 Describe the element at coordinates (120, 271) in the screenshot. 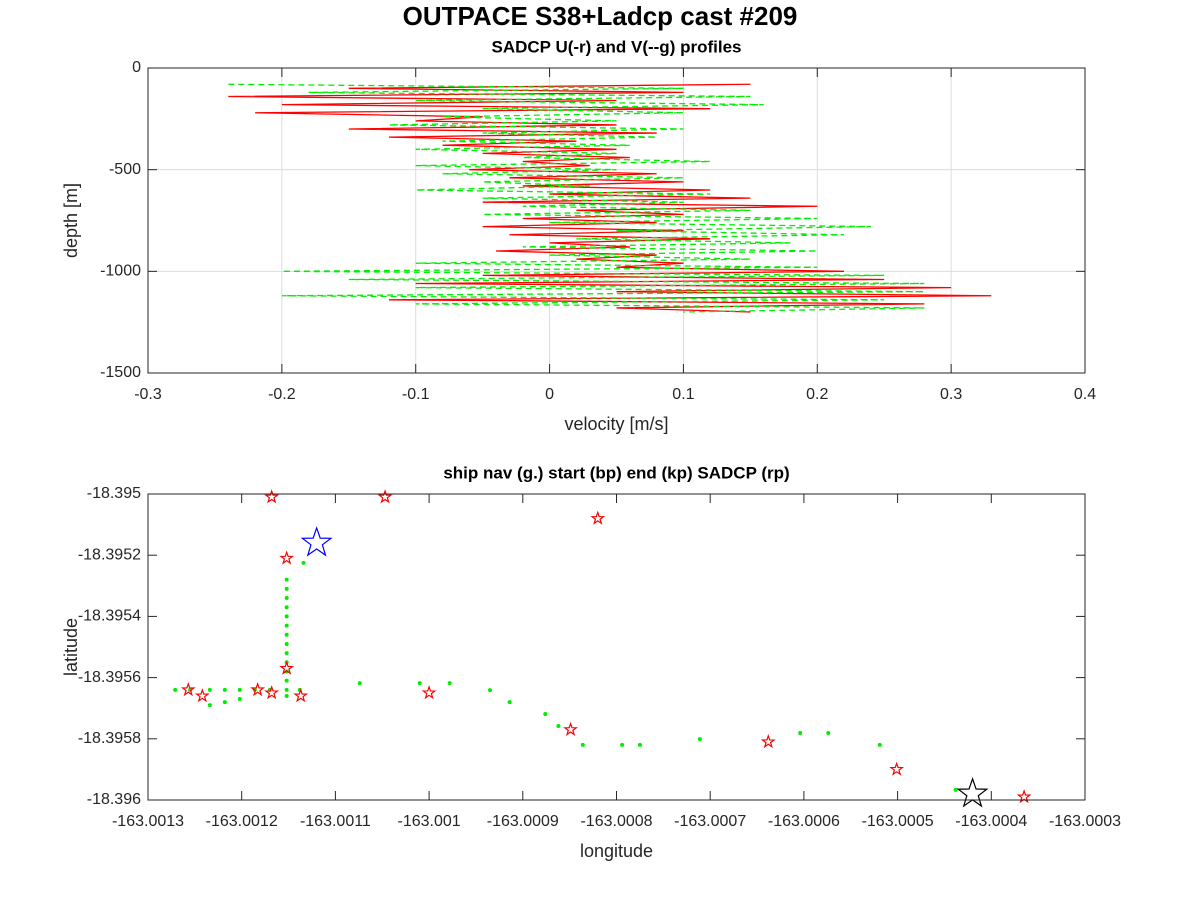

I see `y-tick-label: -1000` at that location.